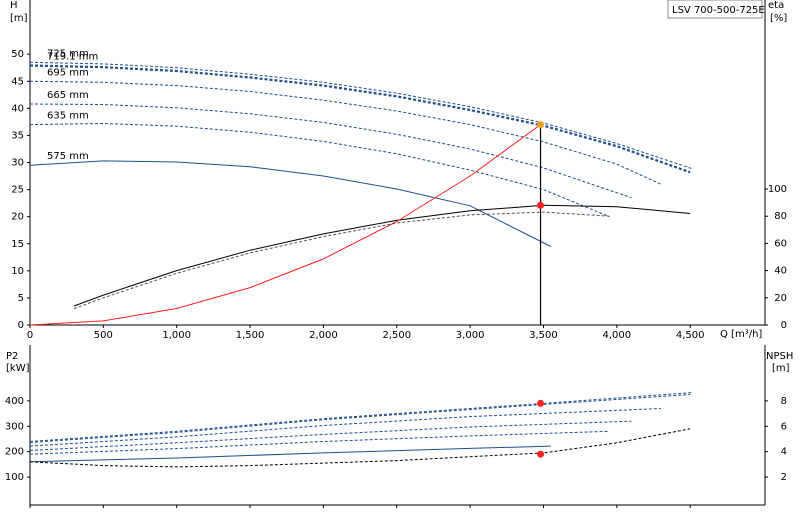  I want to click on y2-tick-label: 8, so click(784, 401).